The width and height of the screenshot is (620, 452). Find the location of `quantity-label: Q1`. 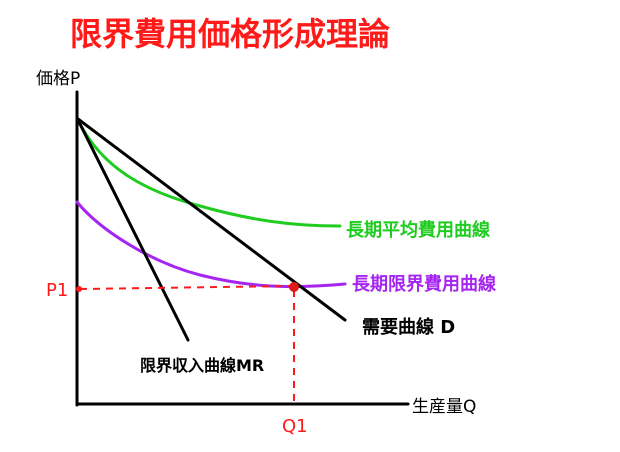

quantity-label: Q1 is located at coordinates (295, 426).